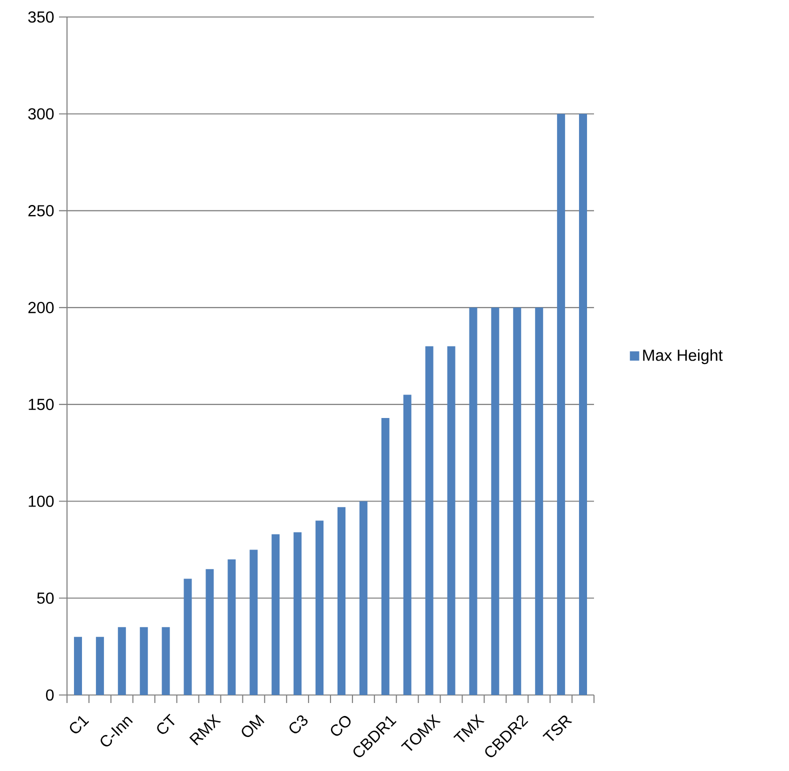  I want to click on y-tick-label: 150, so click(41, 404).